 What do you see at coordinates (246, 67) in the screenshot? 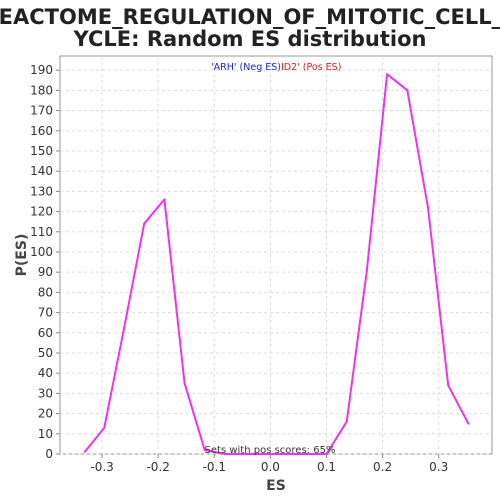
I see `legend-neg-label: 'ARH' (Neg ES)` at bounding box center [246, 67].